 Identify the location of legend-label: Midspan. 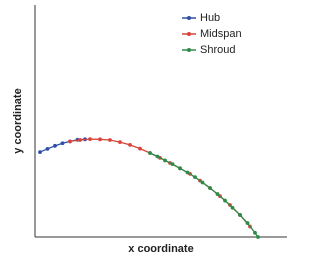
(221, 34).